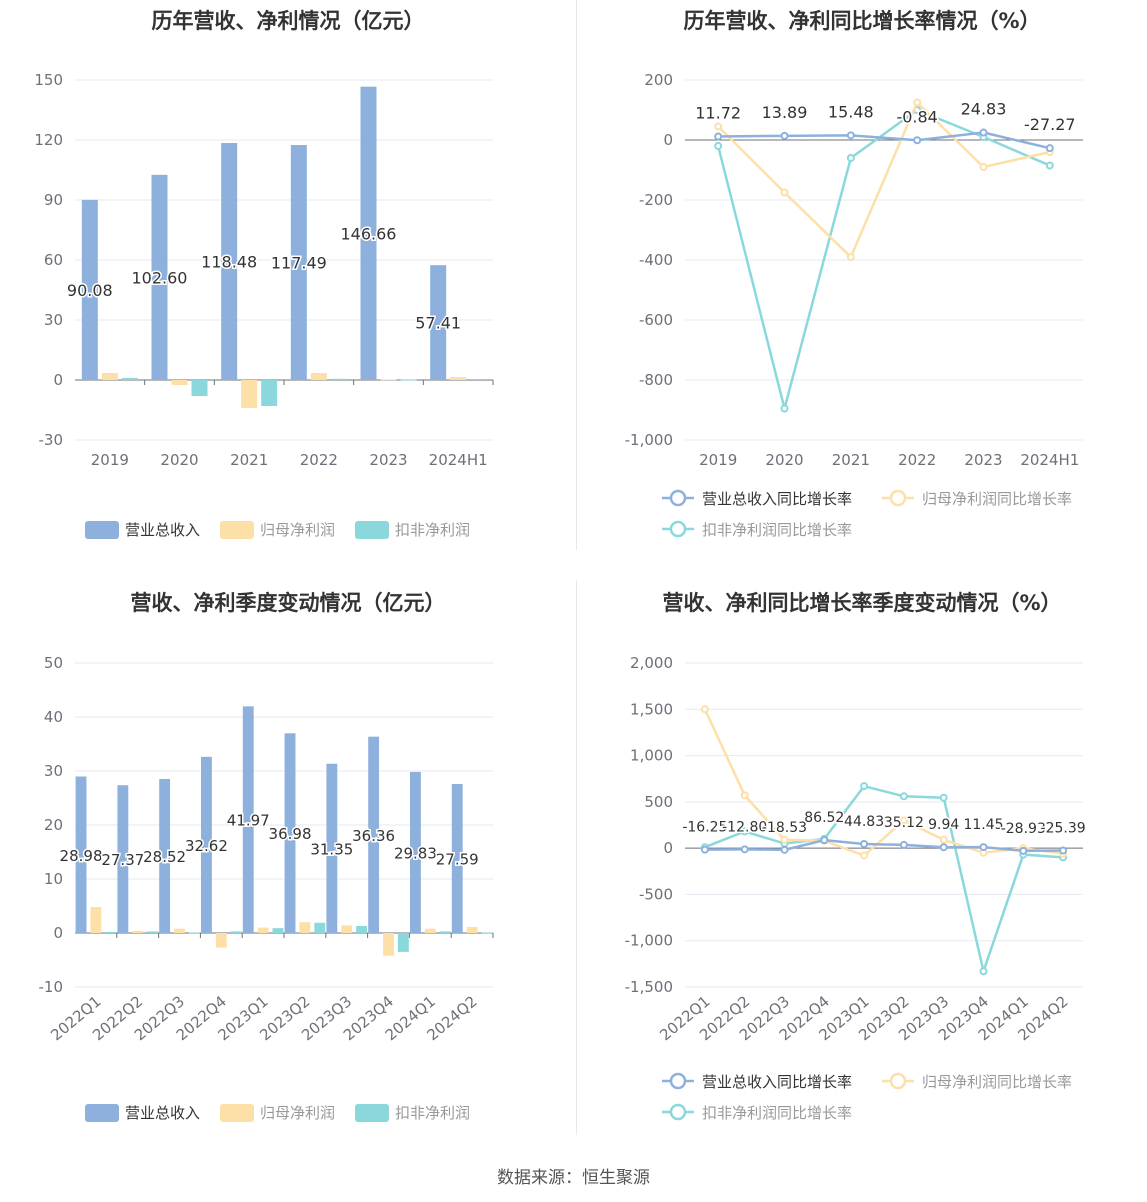 The image size is (1147, 1202). I want to click on y-tick-label: 150, so click(48, 80).